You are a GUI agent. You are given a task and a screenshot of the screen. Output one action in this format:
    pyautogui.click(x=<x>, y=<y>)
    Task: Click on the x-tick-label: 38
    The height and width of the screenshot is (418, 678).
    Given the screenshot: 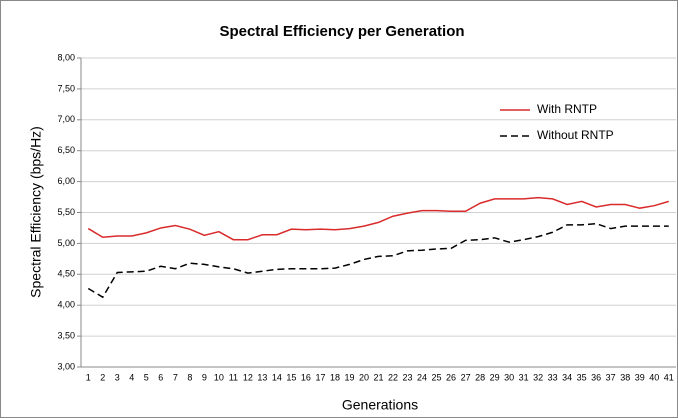 What is the action you would take?
    pyautogui.click(x=625, y=377)
    